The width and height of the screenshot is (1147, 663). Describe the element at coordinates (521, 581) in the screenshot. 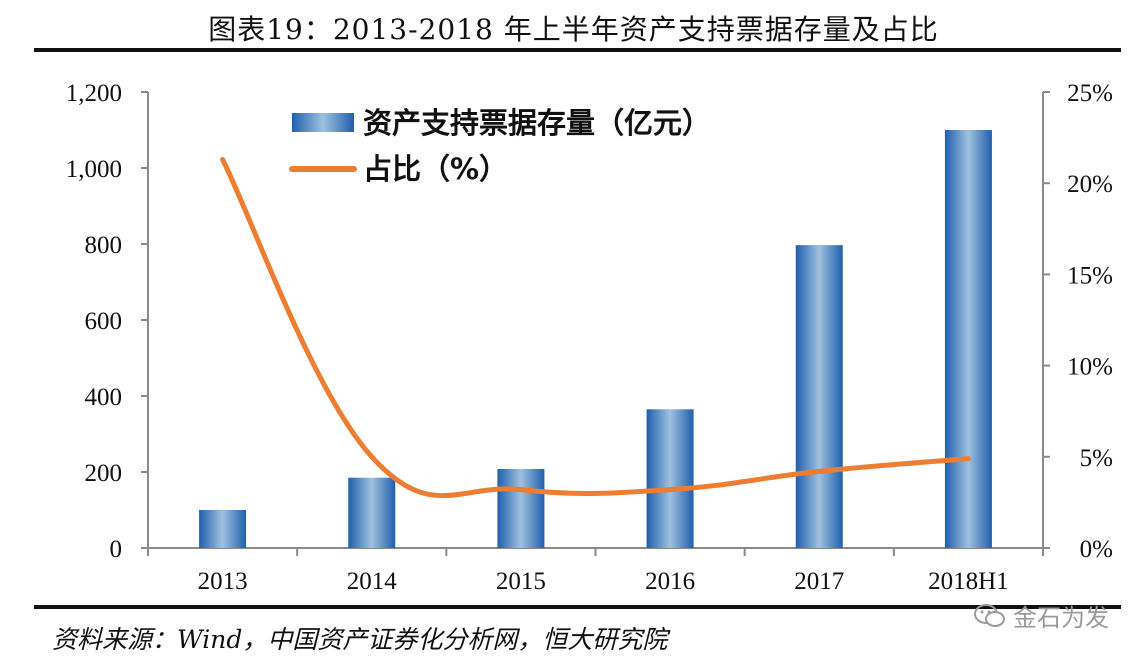

I see `x-tick-label: 2015` at that location.